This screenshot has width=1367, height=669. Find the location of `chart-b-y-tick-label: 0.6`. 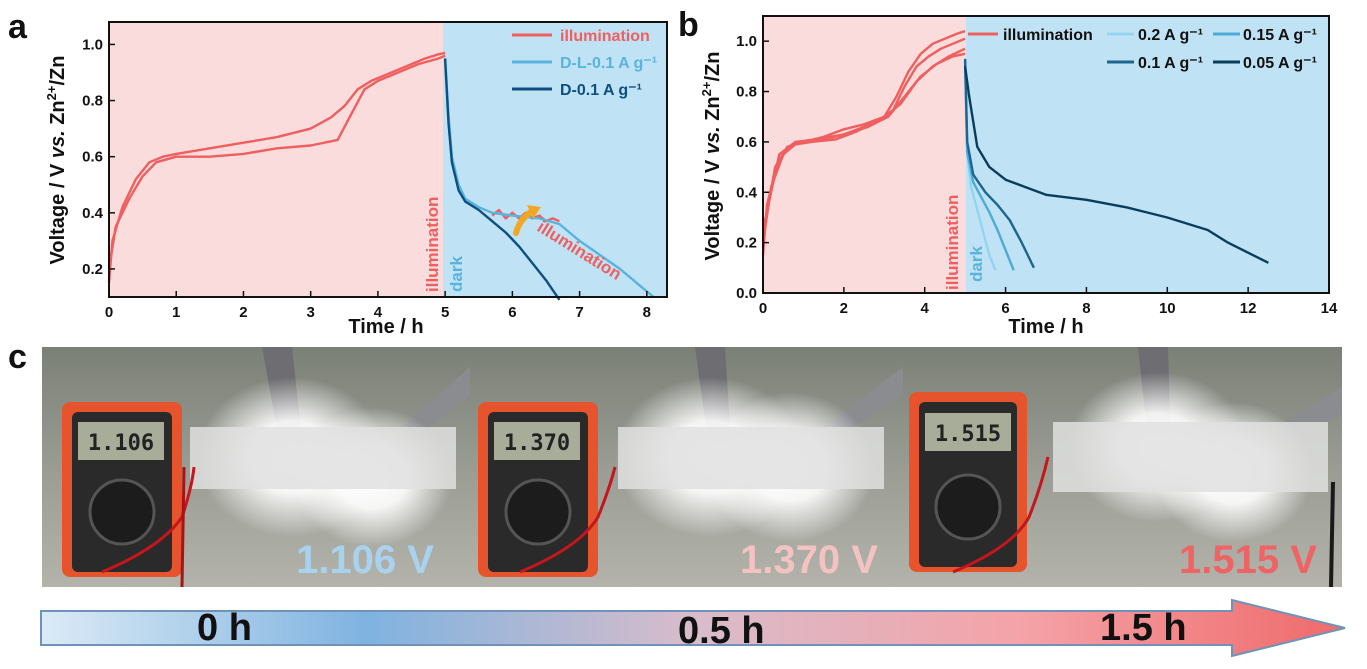

chart-b-y-tick-label: 0.6 is located at coordinates (746, 142).